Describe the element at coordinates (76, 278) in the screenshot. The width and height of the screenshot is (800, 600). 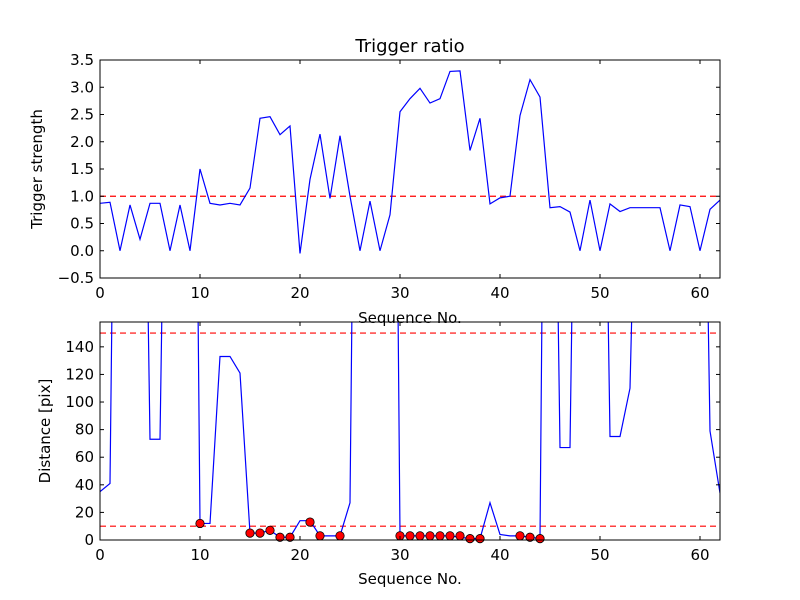
I see `top-y-tick-label: −0.5` at that location.